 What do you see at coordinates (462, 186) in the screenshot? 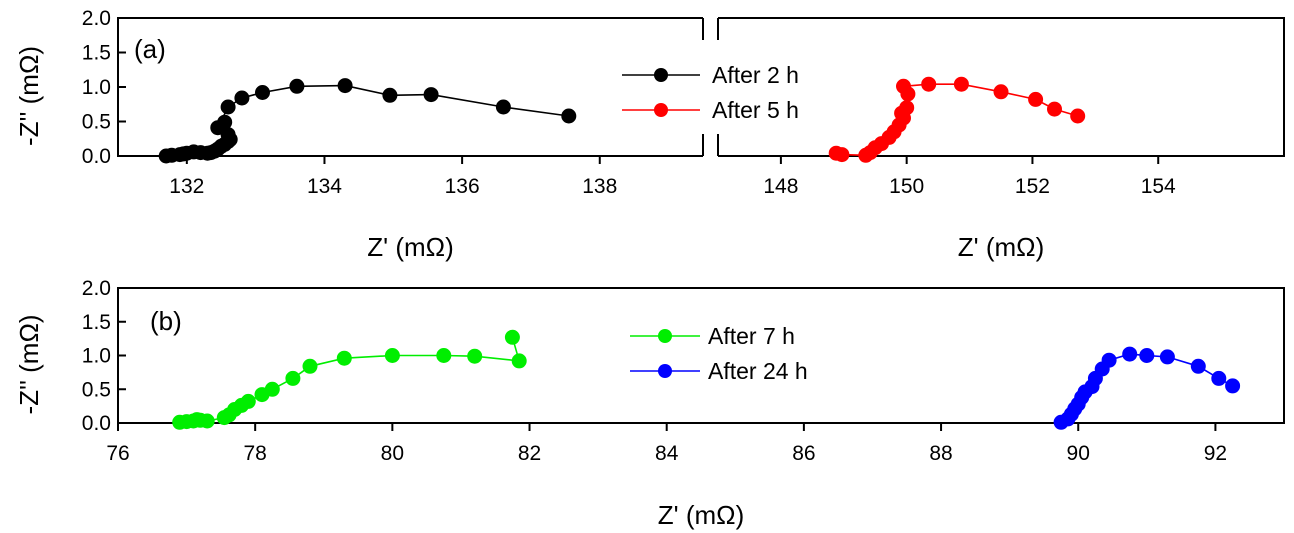
I see `x-tick-label: 136` at bounding box center [462, 186].